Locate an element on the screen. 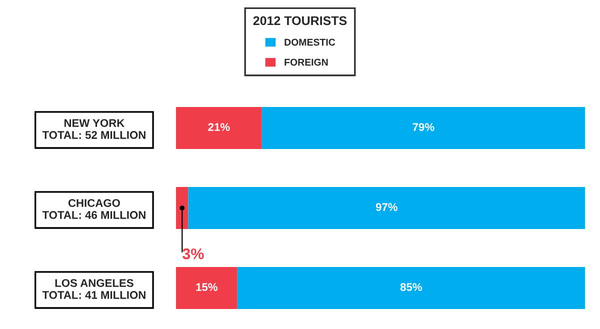 The height and width of the screenshot is (329, 600). data-label: 97% is located at coordinates (387, 207).